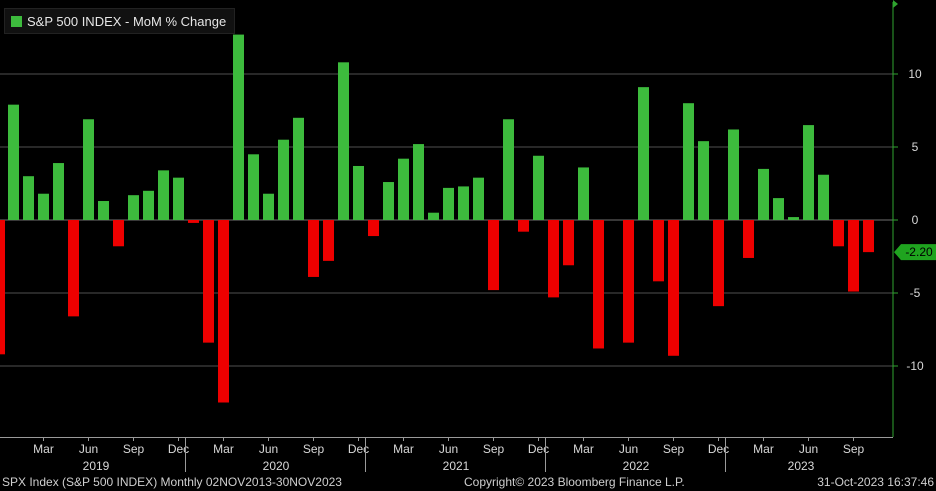 The height and width of the screenshot is (491, 936). What do you see at coordinates (276, 466) in the screenshot?
I see `year-label: 2020` at bounding box center [276, 466].